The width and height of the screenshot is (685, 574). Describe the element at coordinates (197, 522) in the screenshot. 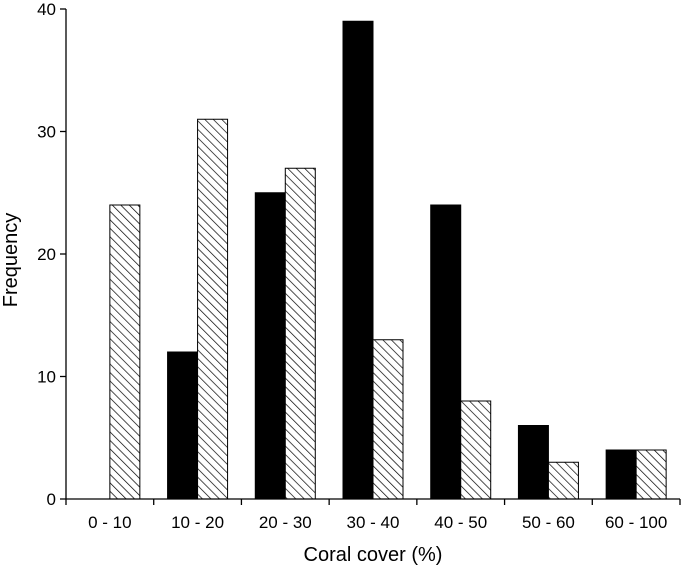

I see `x-tick-label: 10 - 20` at that location.